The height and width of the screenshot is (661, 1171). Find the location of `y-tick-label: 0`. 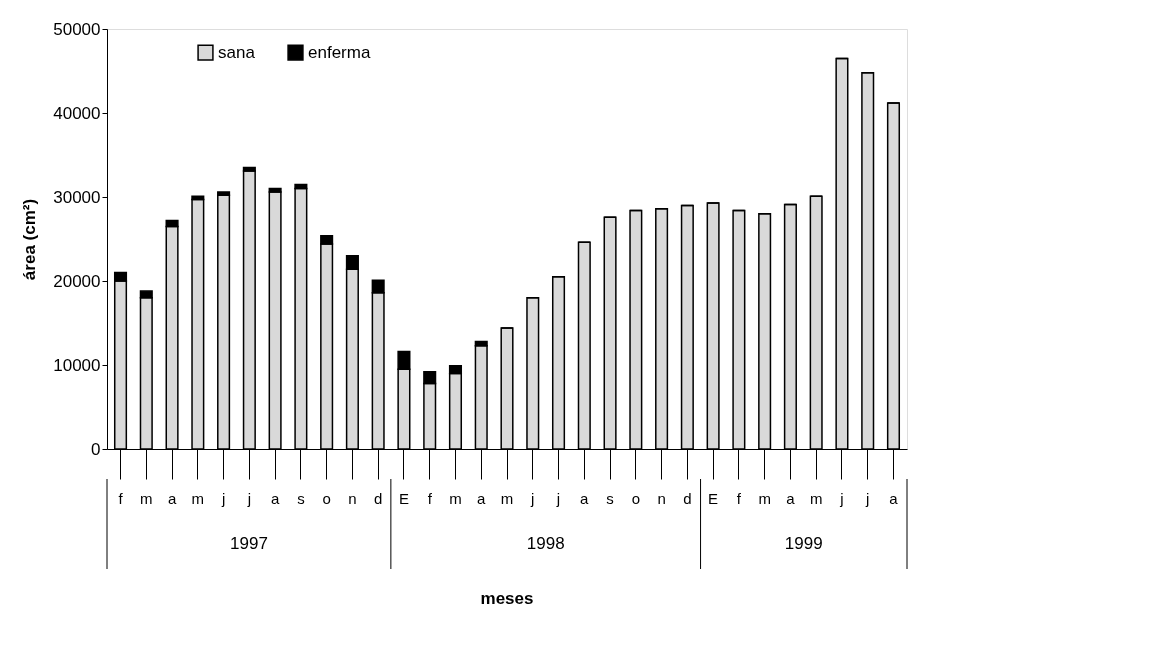

y-tick-label: 0 is located at coordinates (96, 449).